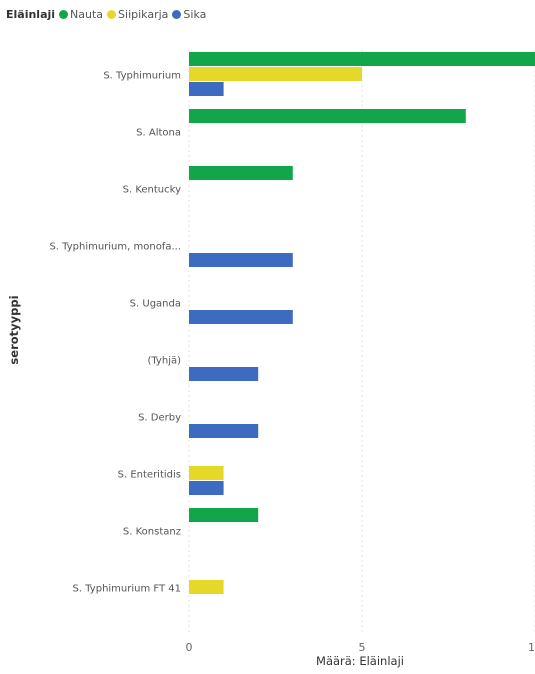 The width and height of the screenshot is (535, 674). Describe the element at coordinates (142, 76) in the screenshot. I see `category-label: S. Typhimurium` at that location.